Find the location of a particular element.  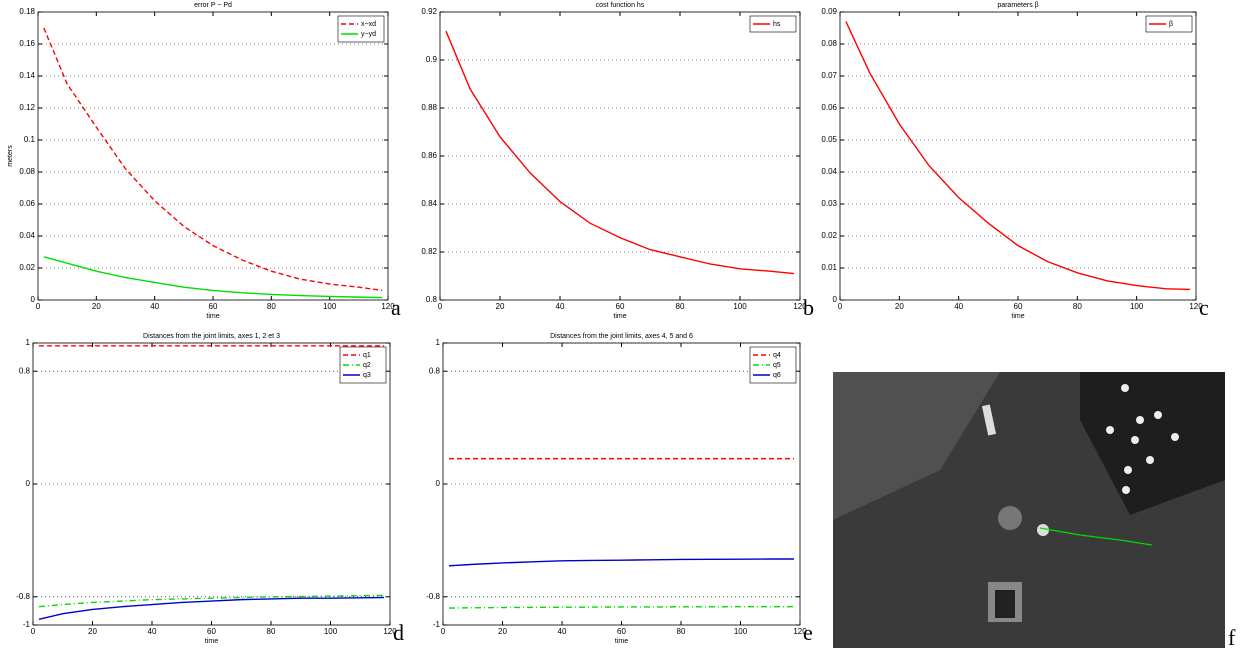

y-tick-label: 0.18 is located at coordinates (27, 11).